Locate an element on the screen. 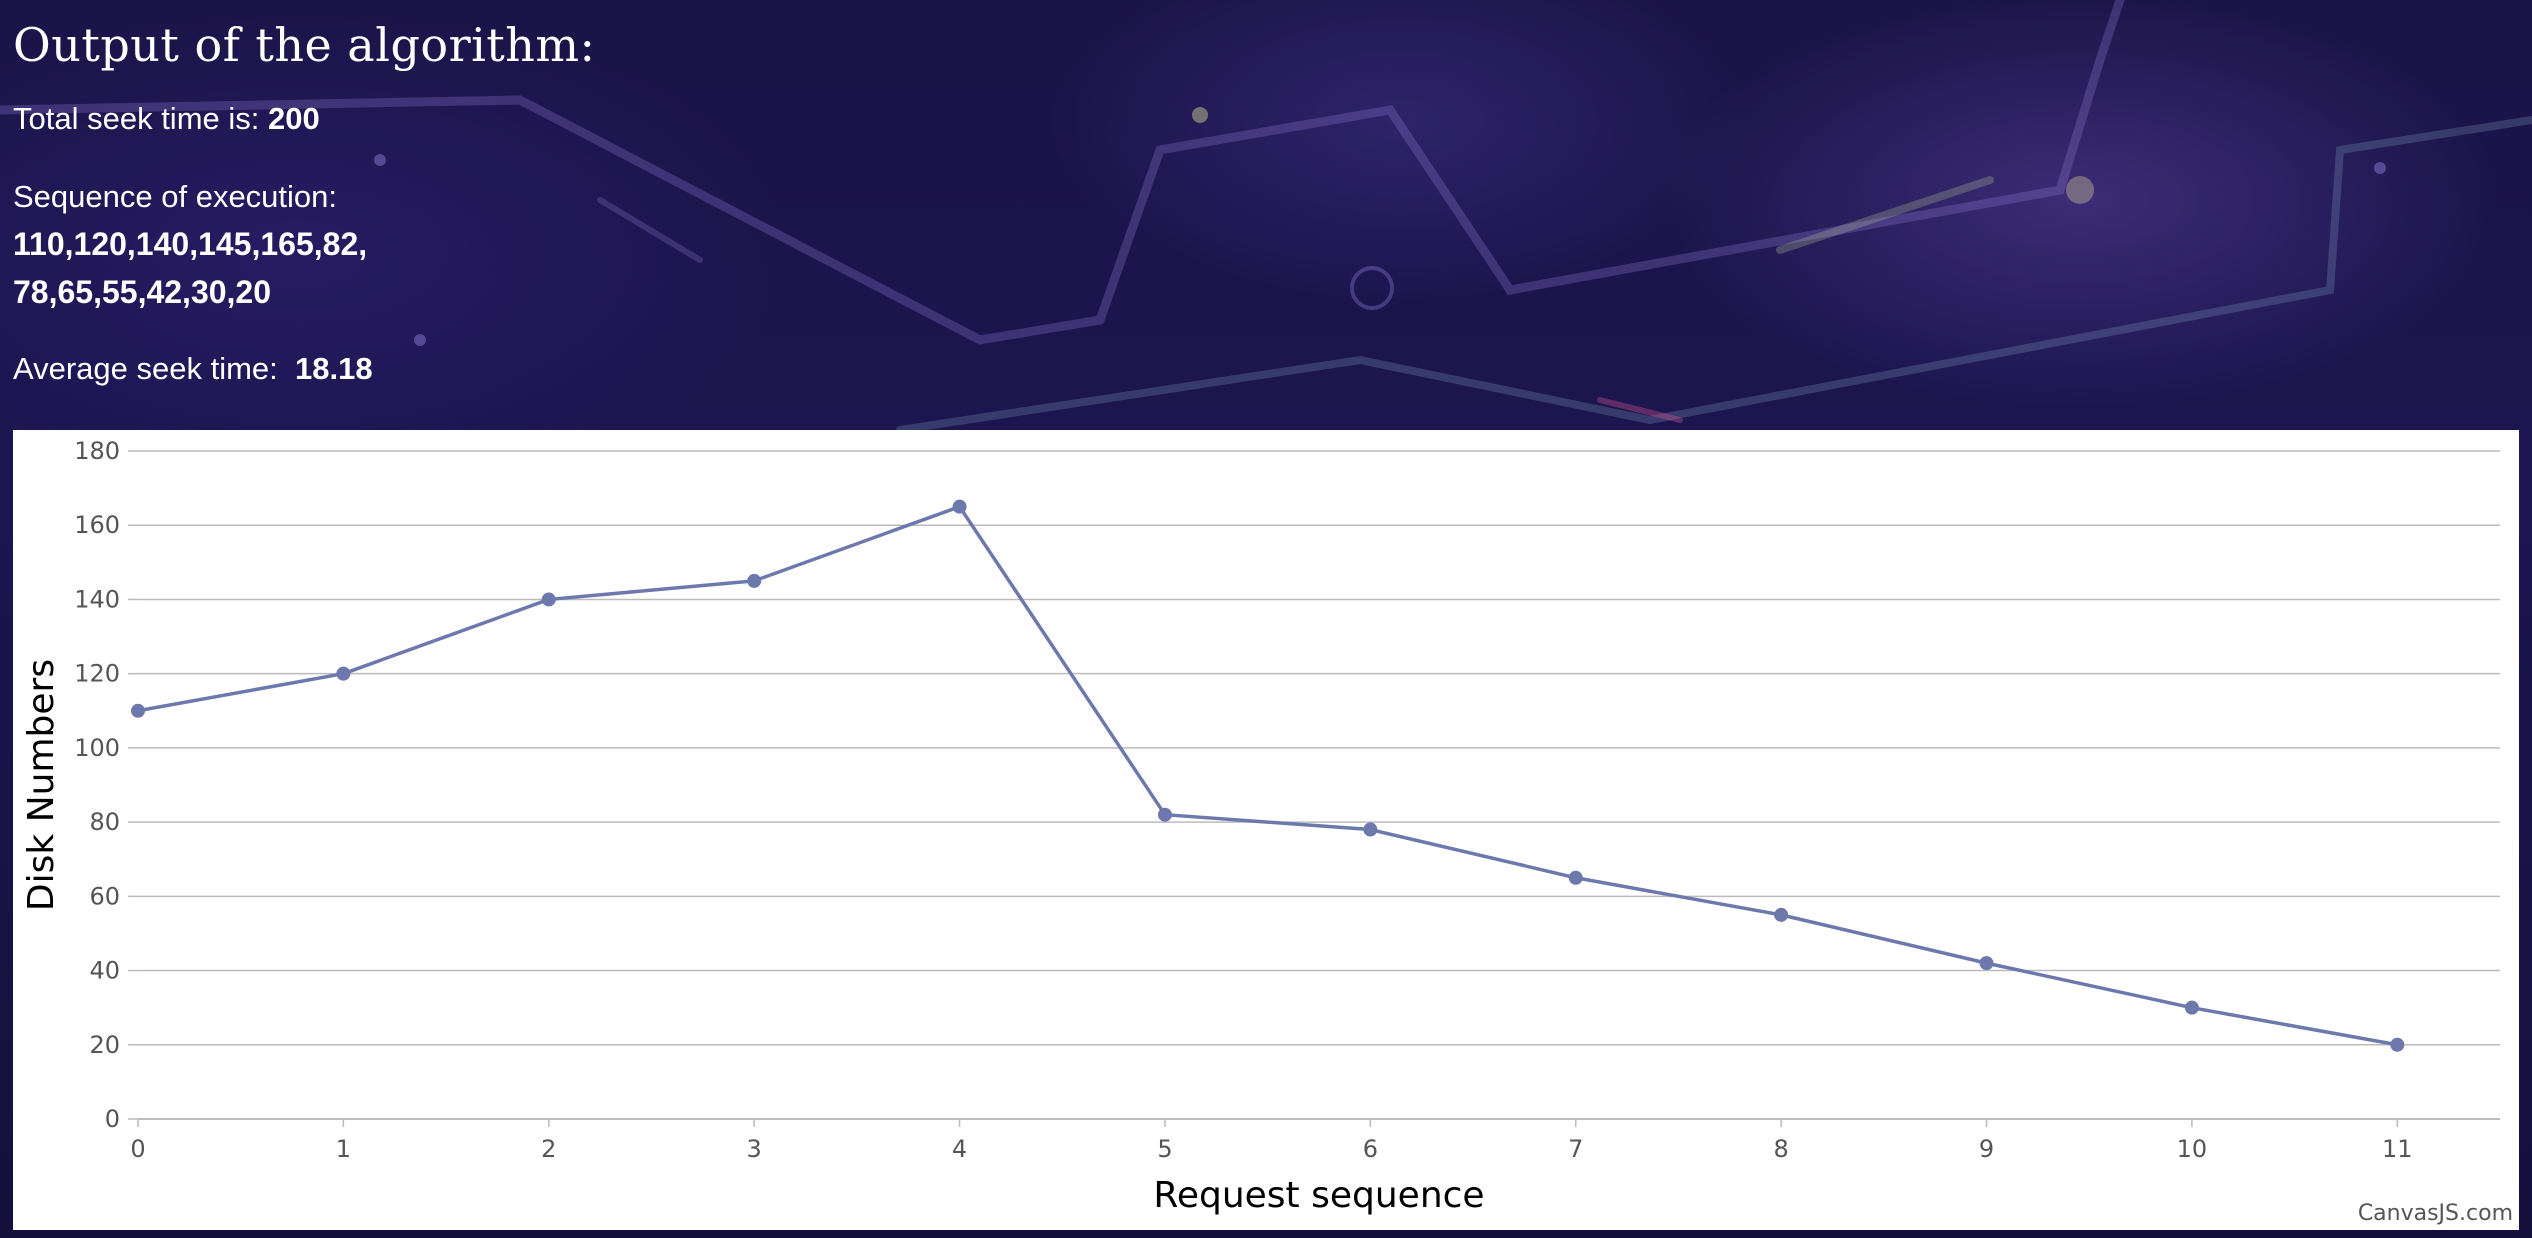  average-seek-time: Average seek time: 18.18 is located at coordinates (463, 369).